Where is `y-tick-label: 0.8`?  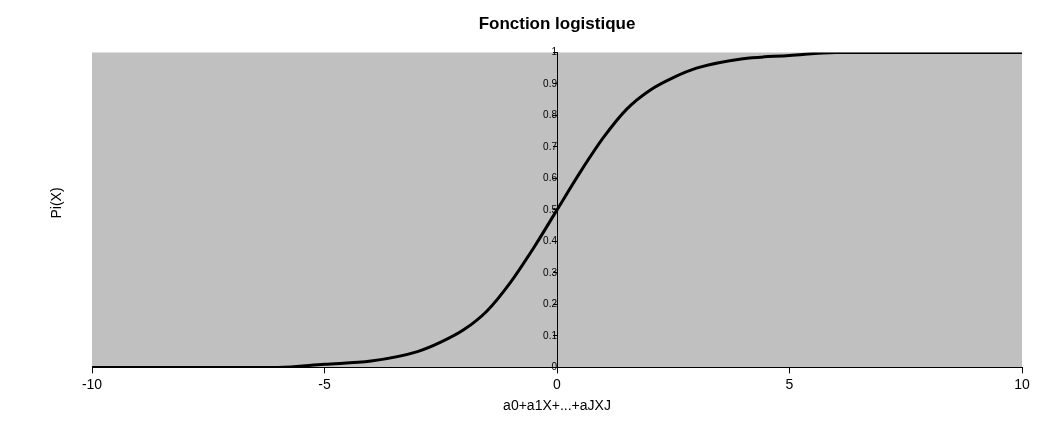
y-tick-label: 0.8 is located at coordinates (550, 115).